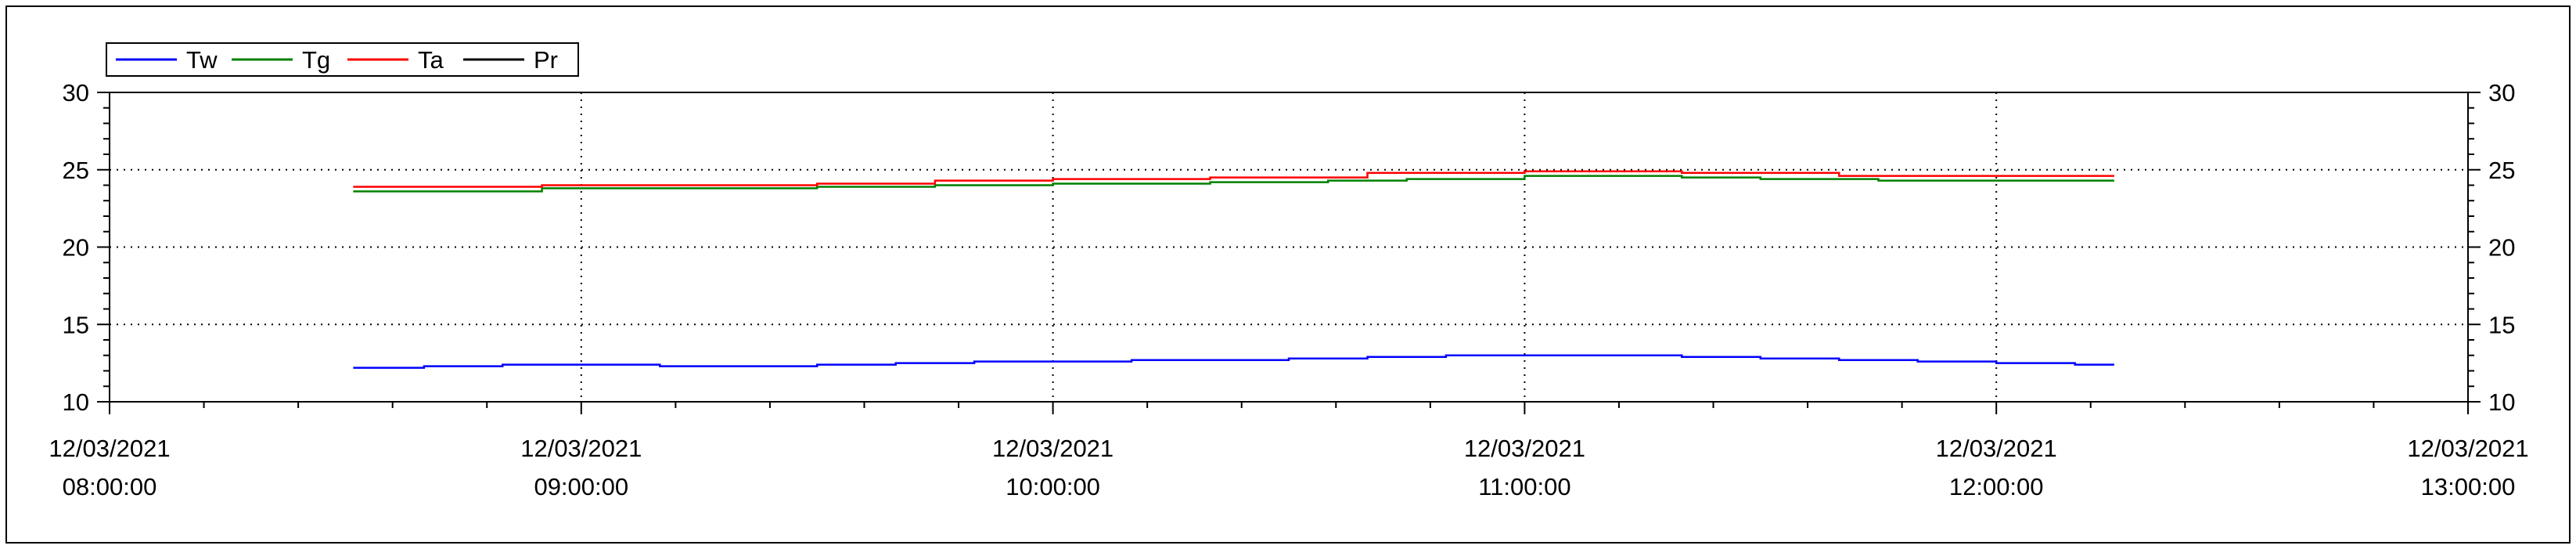  I want to click on y-tick-label-left: 15, so click(76, 324).